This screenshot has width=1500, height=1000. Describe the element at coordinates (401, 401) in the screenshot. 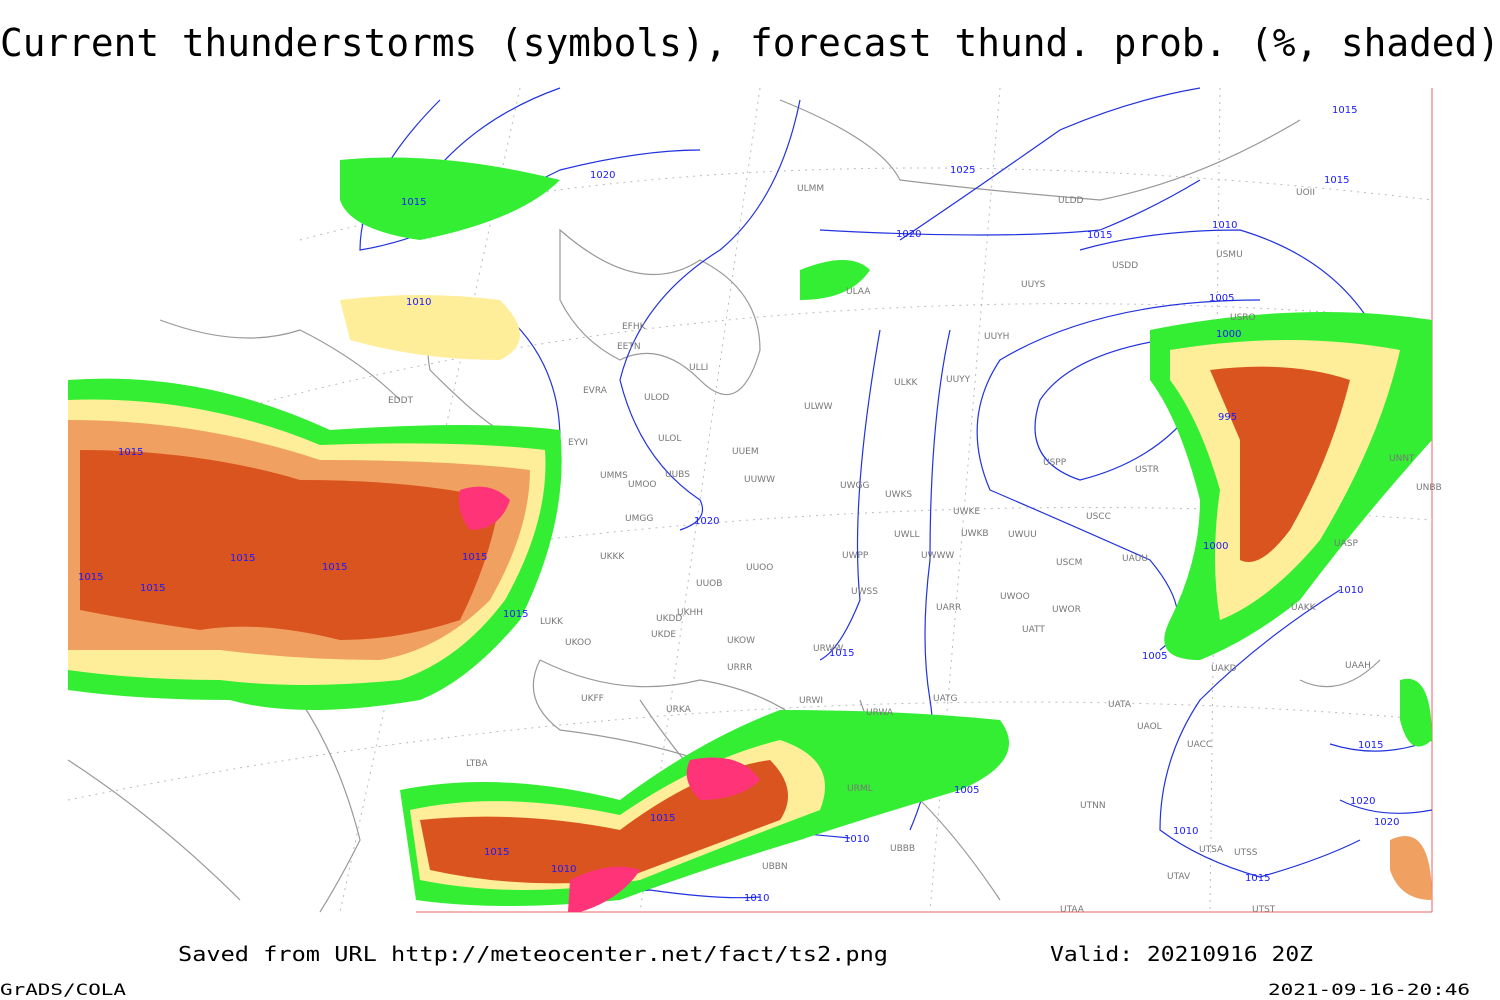

I see `station-label: EDDT` at that location.